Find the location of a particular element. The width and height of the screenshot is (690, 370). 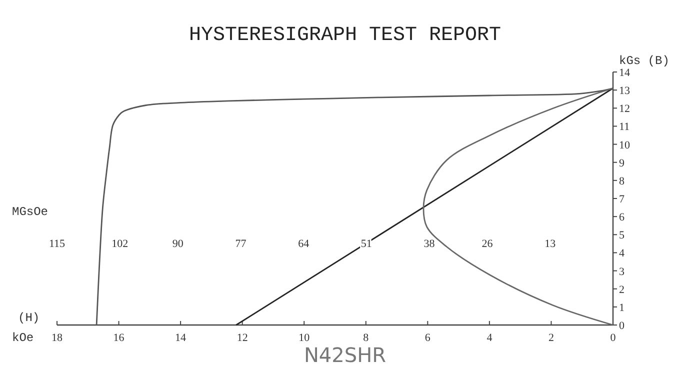

y-tick-label: 2 is located at coordinates (621, 290).